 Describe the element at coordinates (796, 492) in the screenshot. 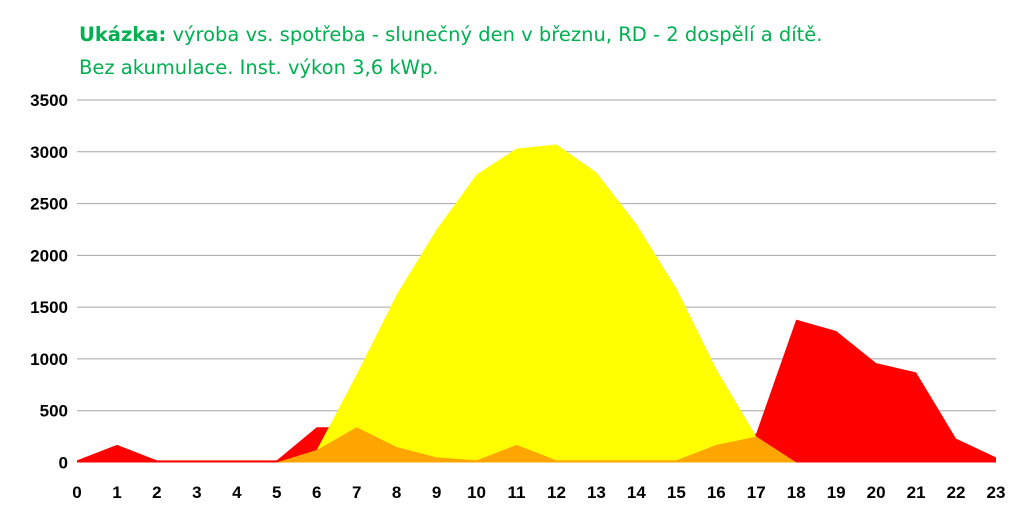

I see `x-tick-label: 18` at that location.